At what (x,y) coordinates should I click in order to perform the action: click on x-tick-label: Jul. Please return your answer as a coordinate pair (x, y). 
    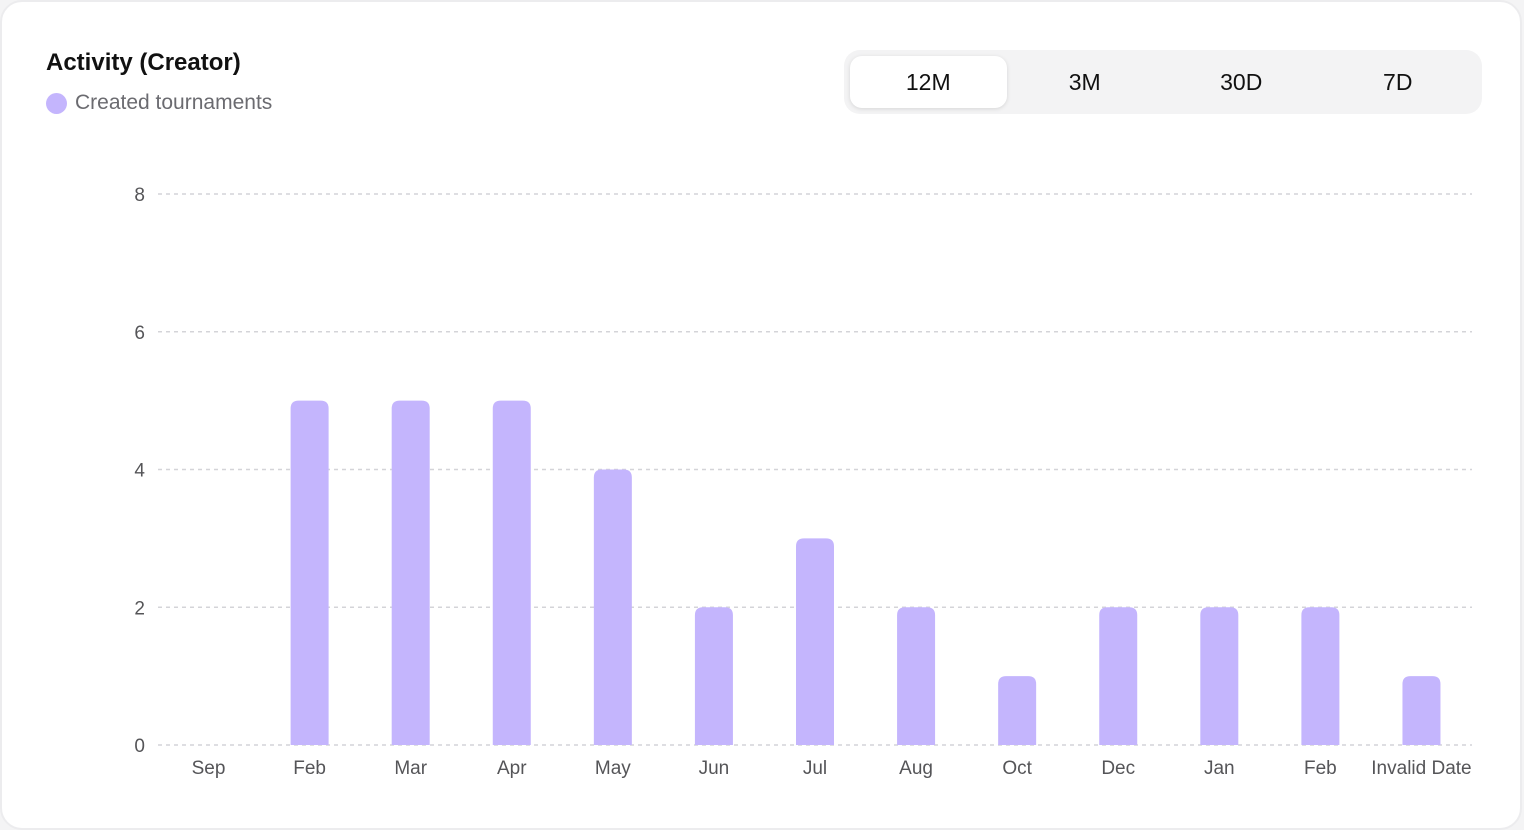
    Looking at the image, I should click on (815, 768).